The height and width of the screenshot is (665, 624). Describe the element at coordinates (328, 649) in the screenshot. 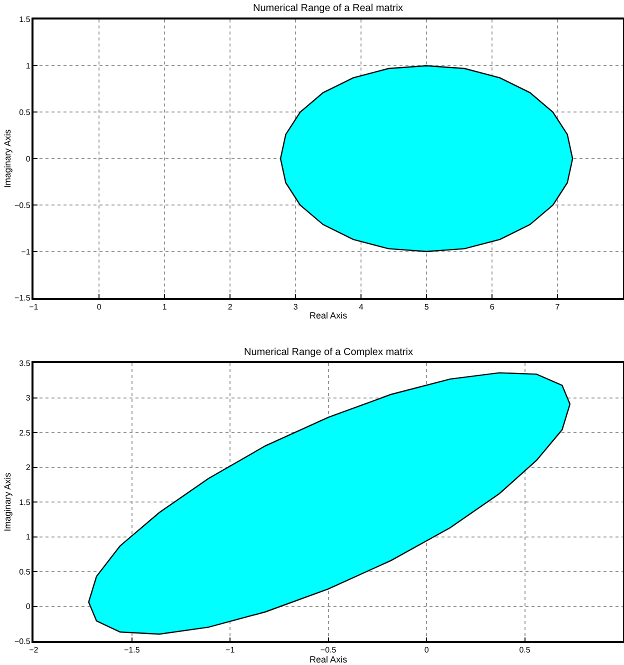

I see `x-tick-label: −0.5` at that location.